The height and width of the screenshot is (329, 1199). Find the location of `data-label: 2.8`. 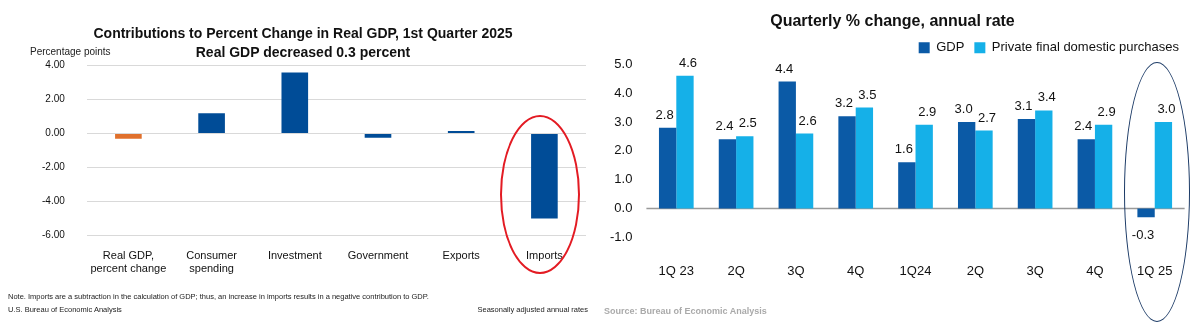

data-label: 2.8 is located at coordinates (664, 114).